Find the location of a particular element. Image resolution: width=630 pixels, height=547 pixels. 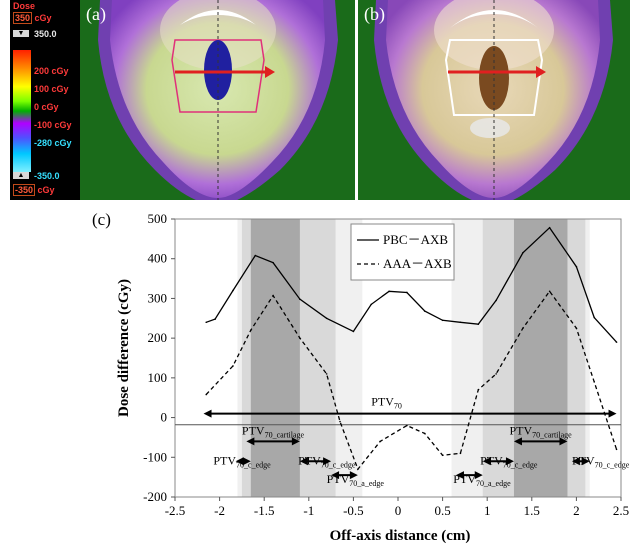

red-arrowhead-b-icon is located at coordinates (541, 72).